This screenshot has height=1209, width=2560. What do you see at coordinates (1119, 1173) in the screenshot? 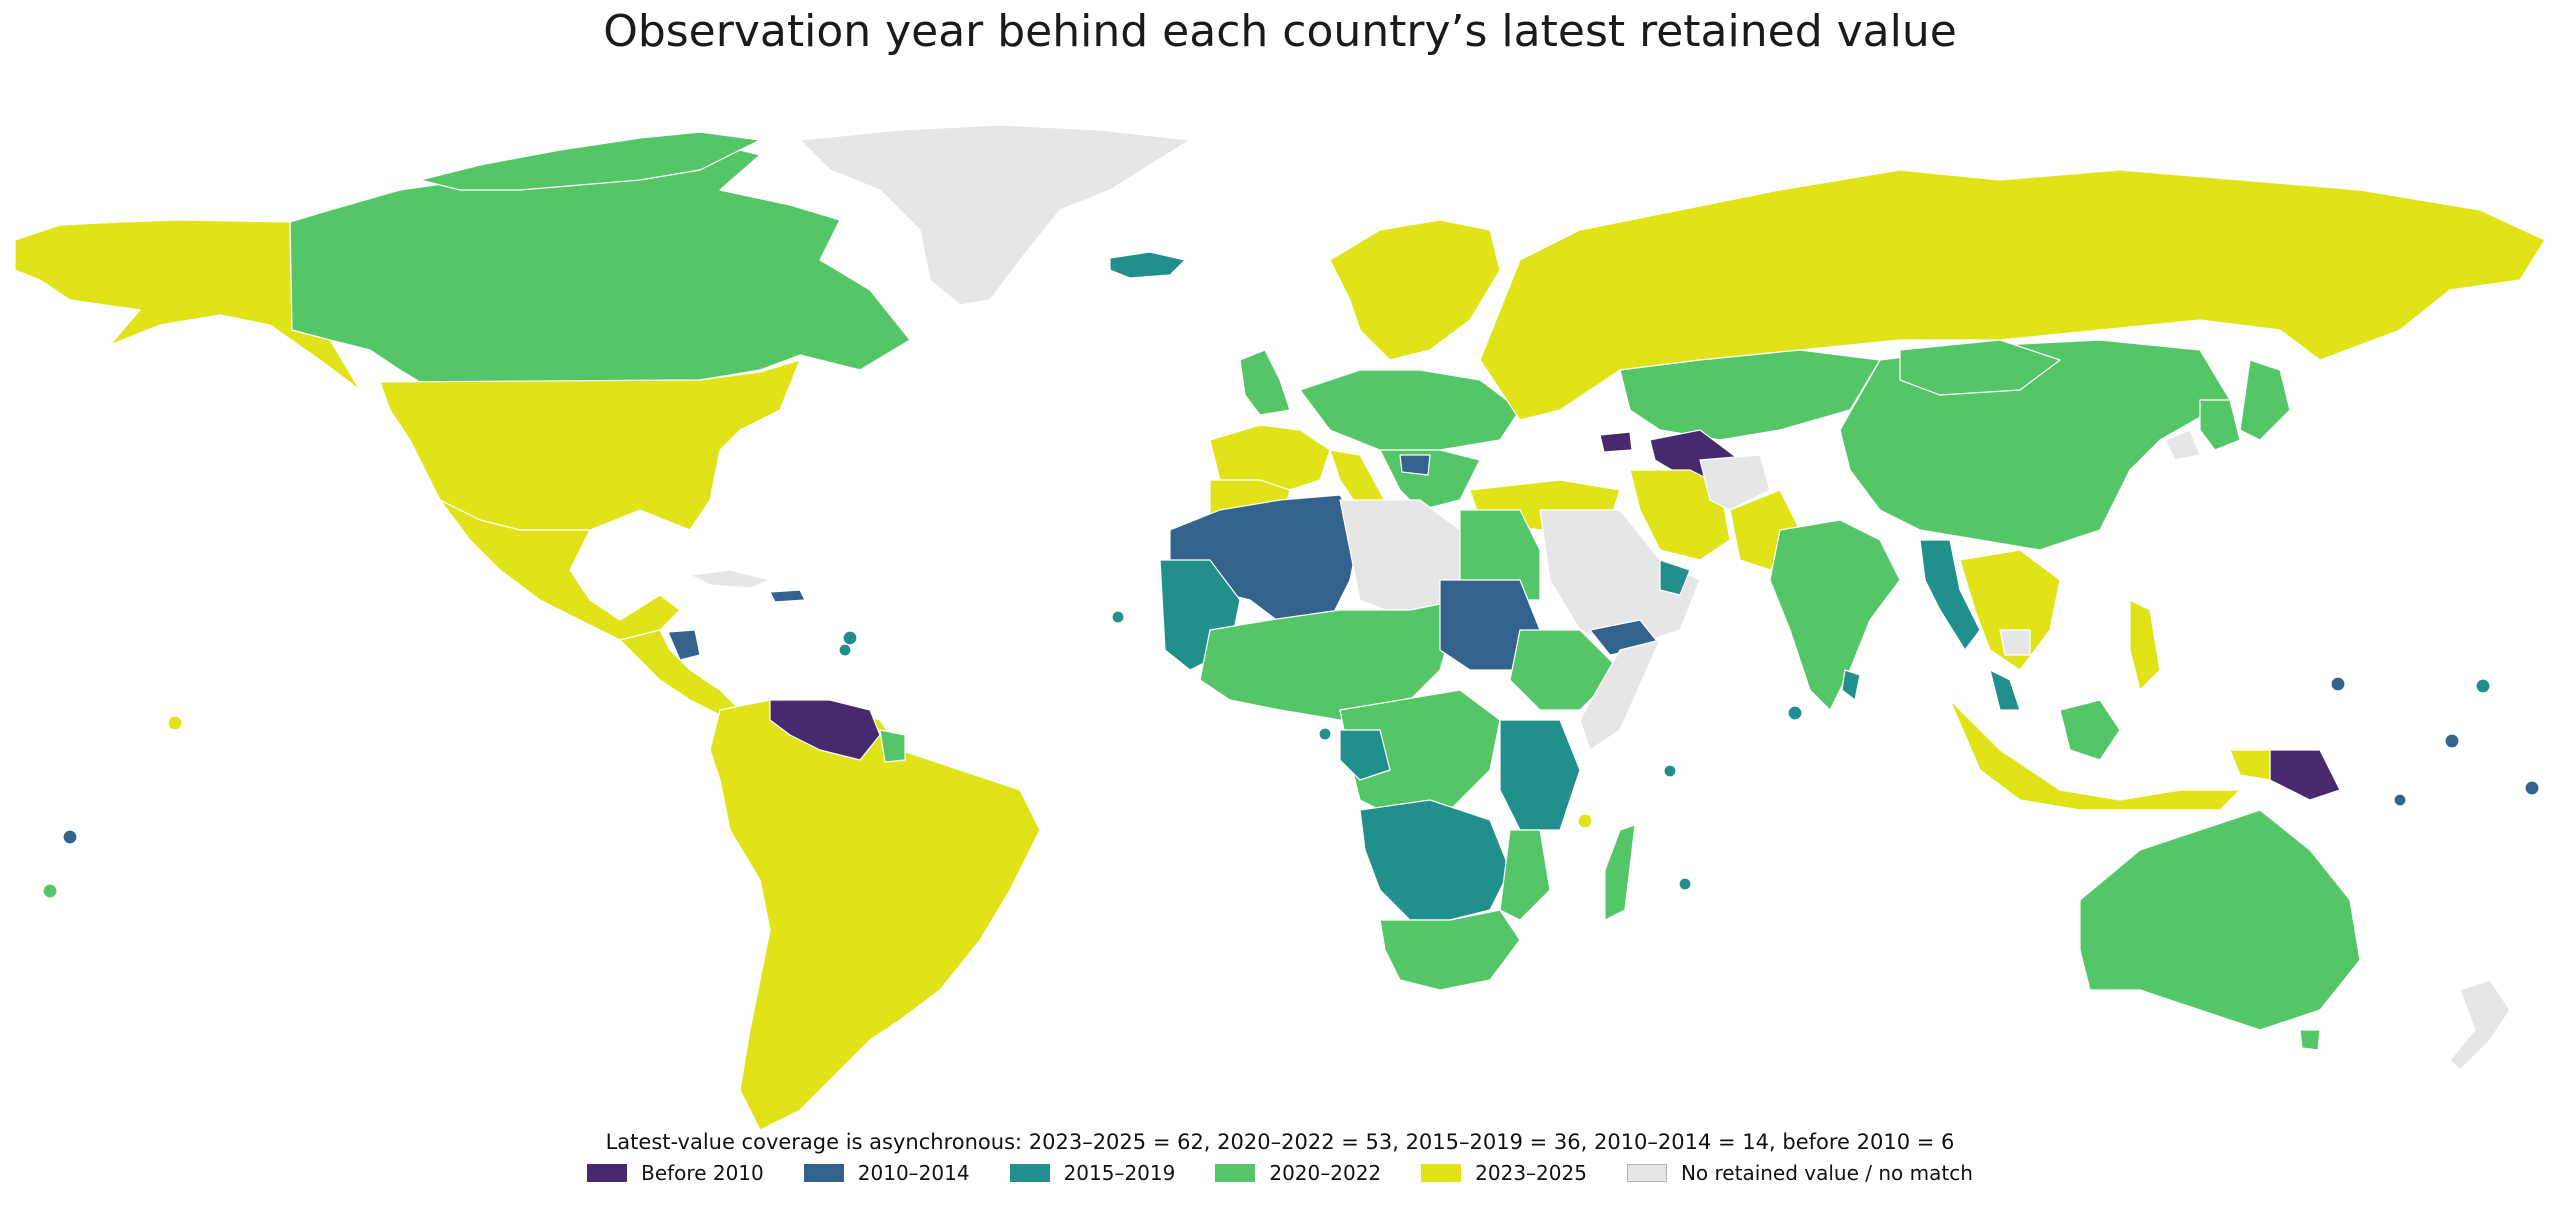
I see `legend-label: 2015–2019` at bounding box center [1119, 1173].